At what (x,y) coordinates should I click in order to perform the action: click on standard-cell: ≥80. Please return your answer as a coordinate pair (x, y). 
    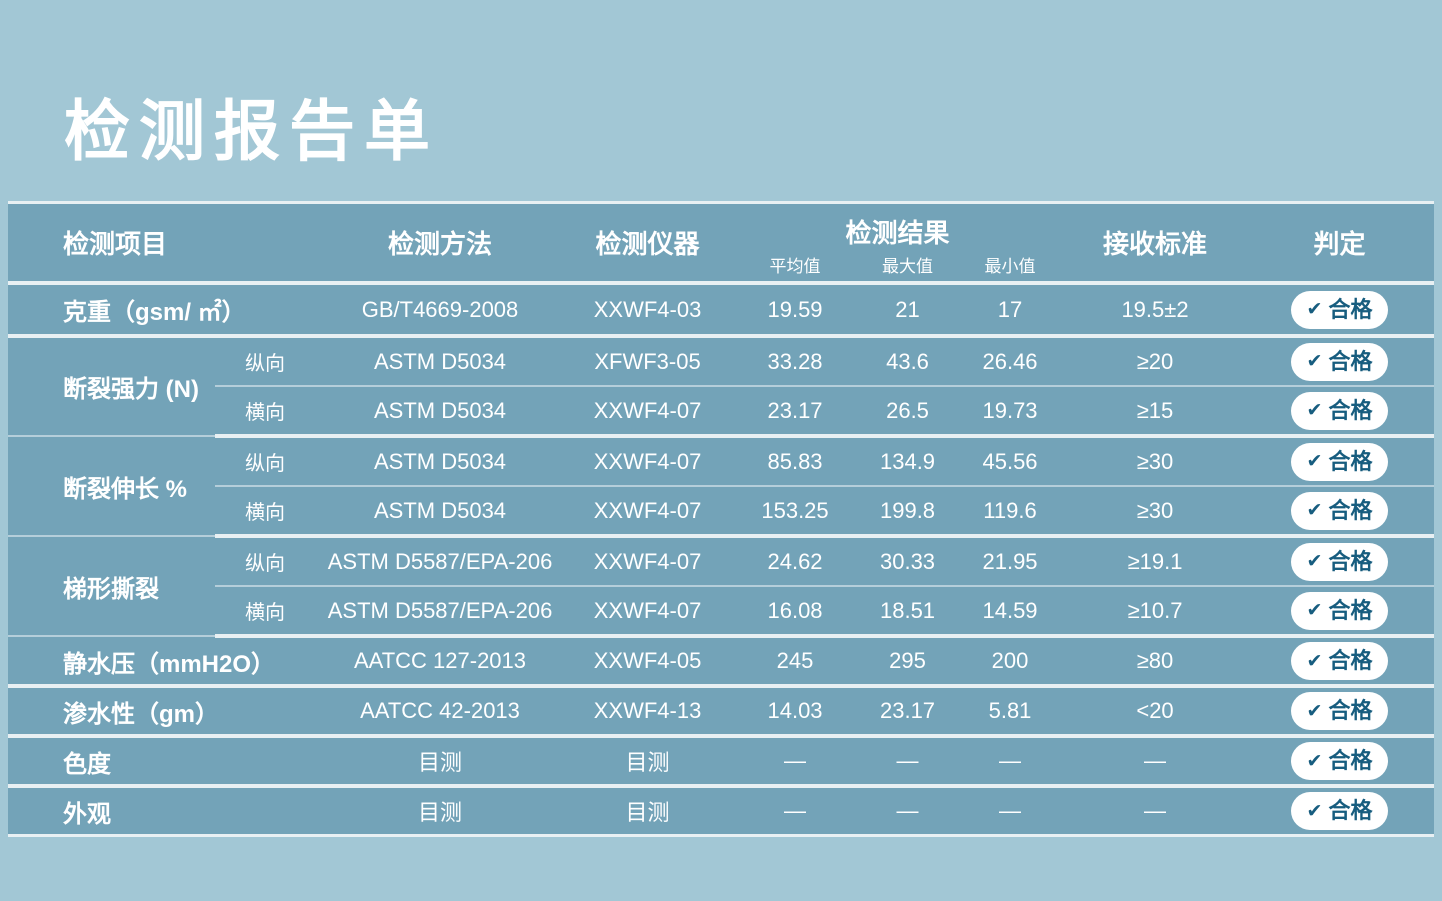
    Looking at the image, I should click on (1155, 662).